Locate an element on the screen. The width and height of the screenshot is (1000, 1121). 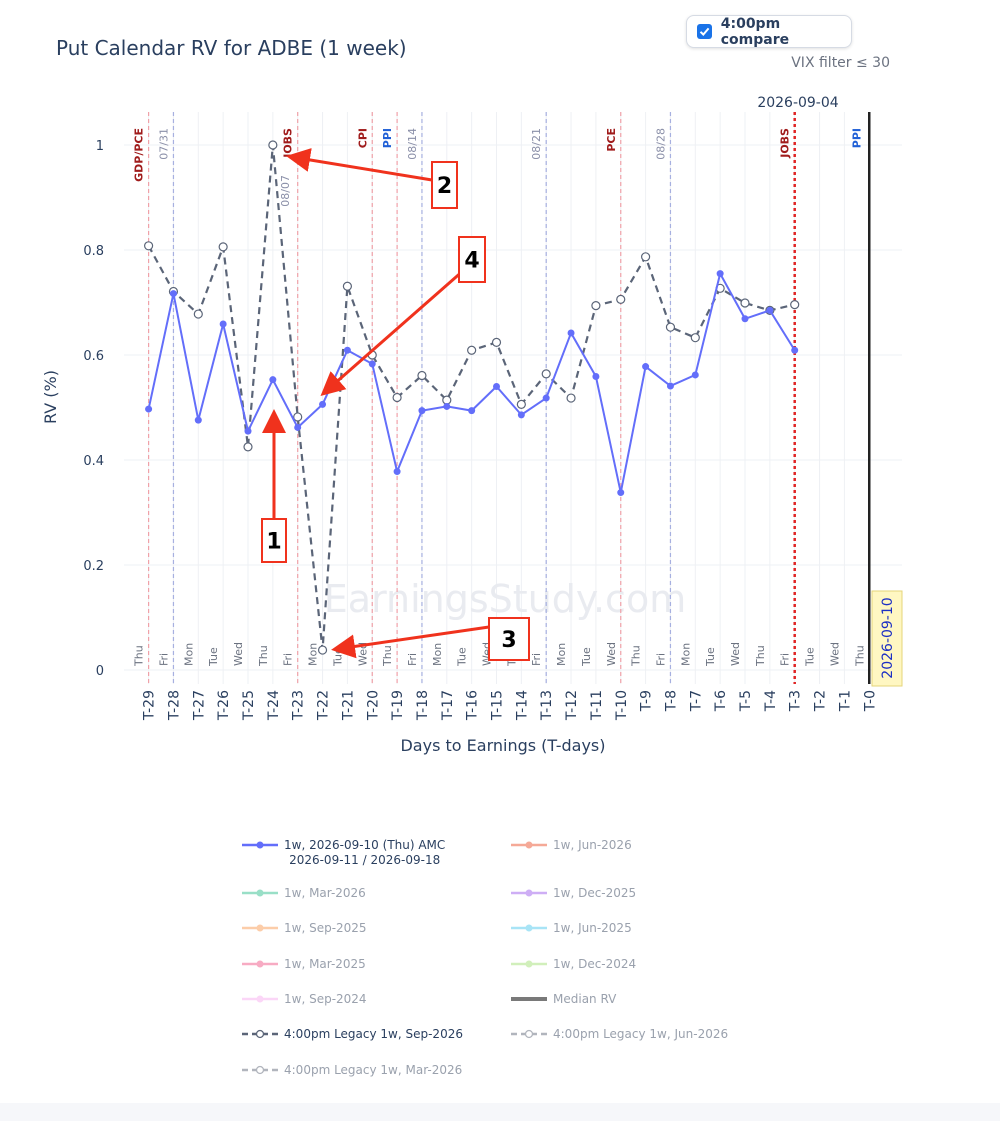
legend-item: 4:00pm Legacy 1w, Jun-2026 is located at coordinates (618, 1034).